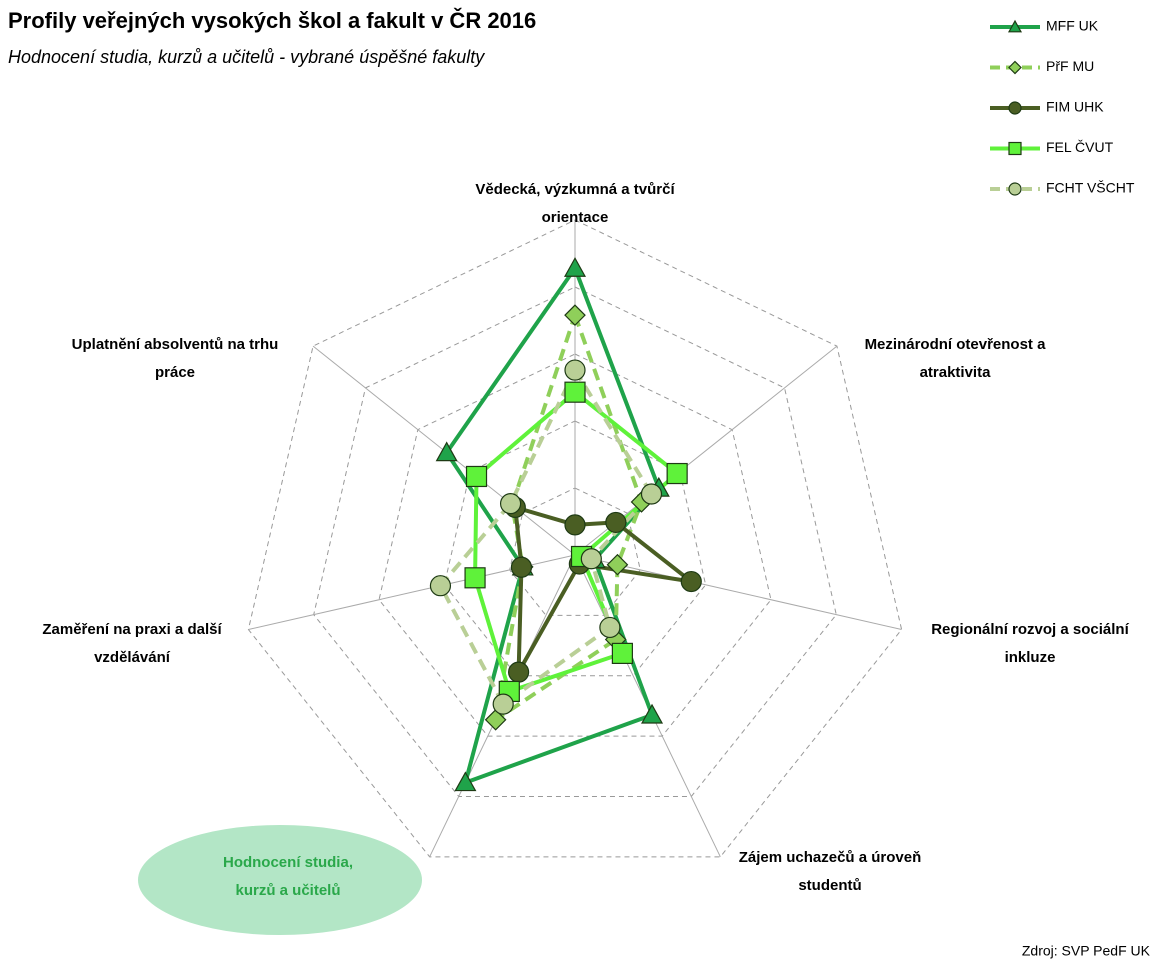  I want to click on axis-label: inkluze, so click(1030, 657).